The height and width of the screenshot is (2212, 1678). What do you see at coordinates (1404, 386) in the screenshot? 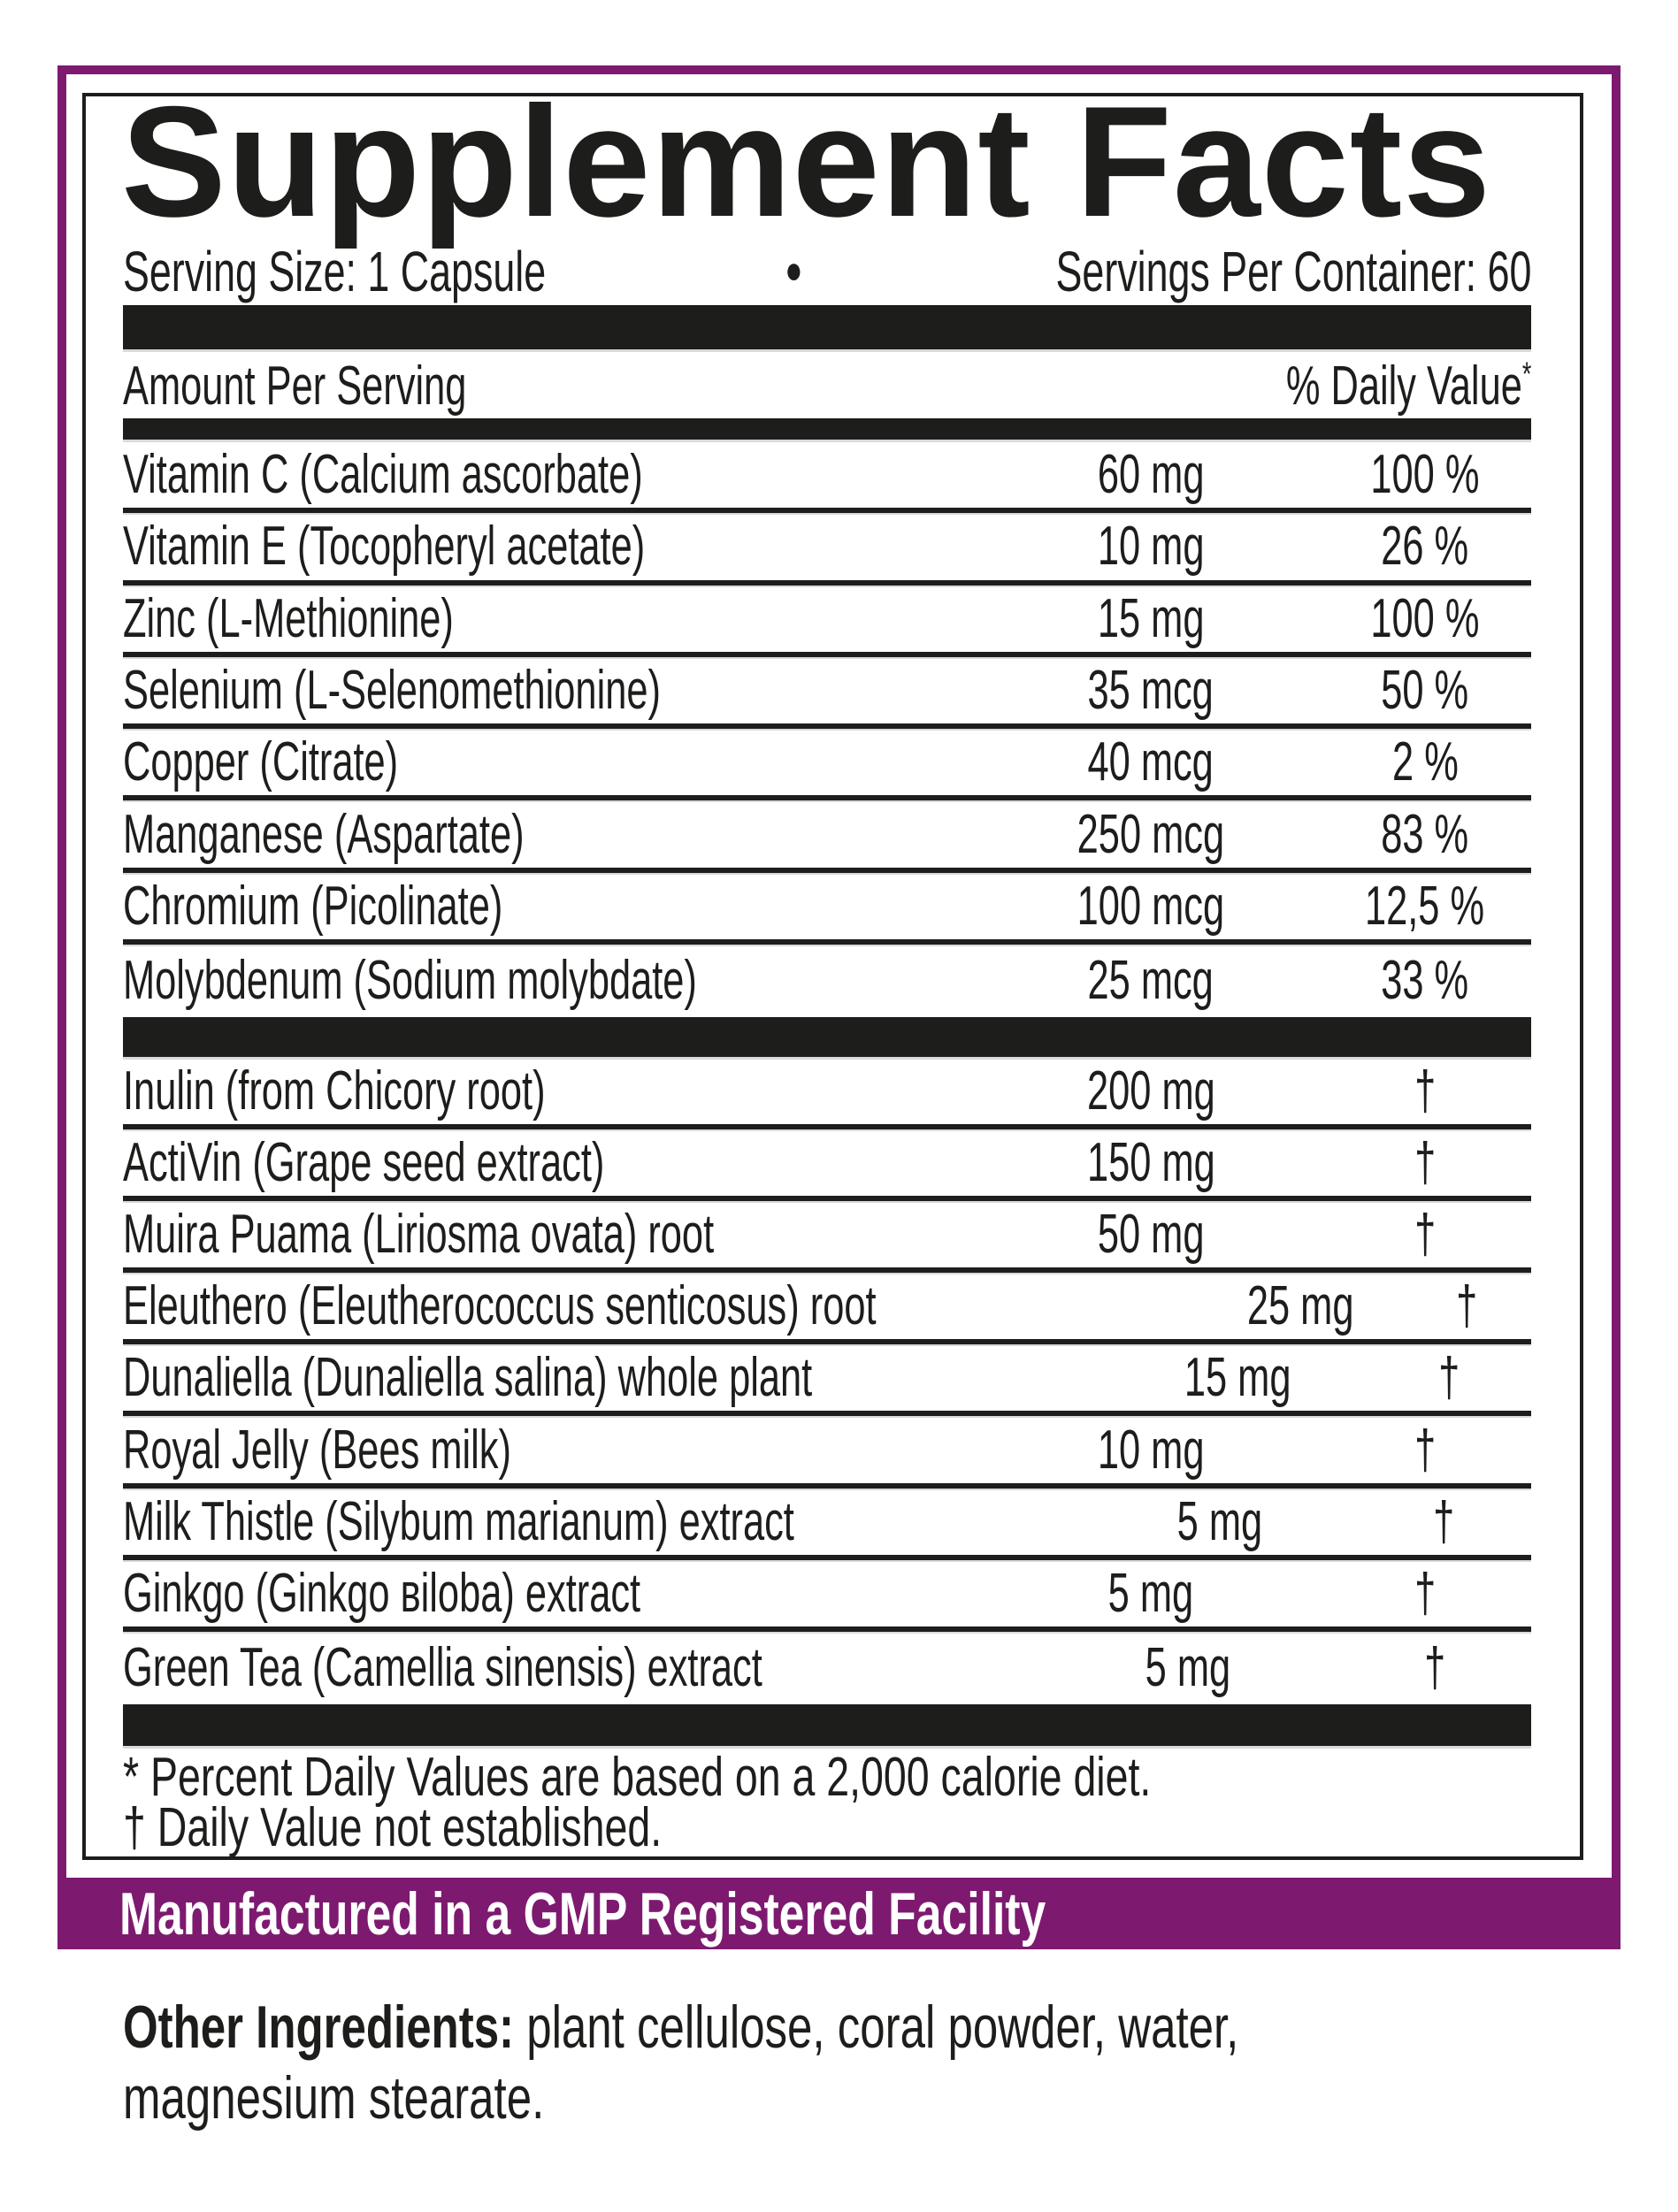
I see `daily-value-text: % Daily Value` at bounding box center [1404, 386].